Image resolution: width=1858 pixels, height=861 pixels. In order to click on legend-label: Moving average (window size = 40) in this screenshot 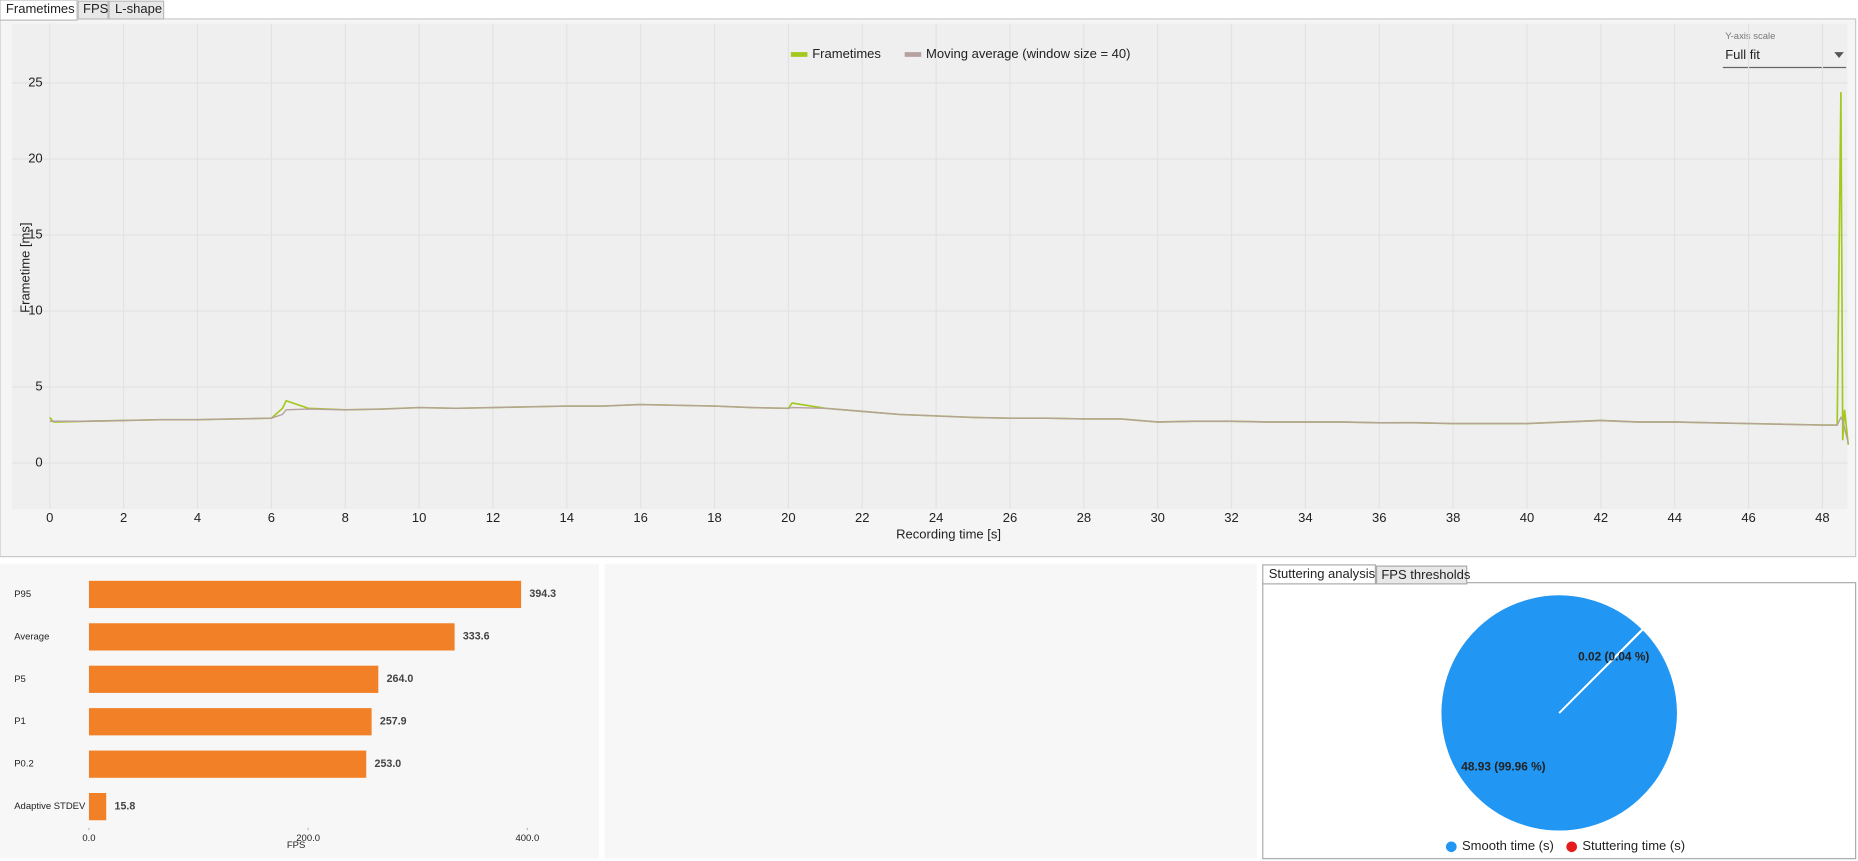, I will do `click(1028, 53)`.